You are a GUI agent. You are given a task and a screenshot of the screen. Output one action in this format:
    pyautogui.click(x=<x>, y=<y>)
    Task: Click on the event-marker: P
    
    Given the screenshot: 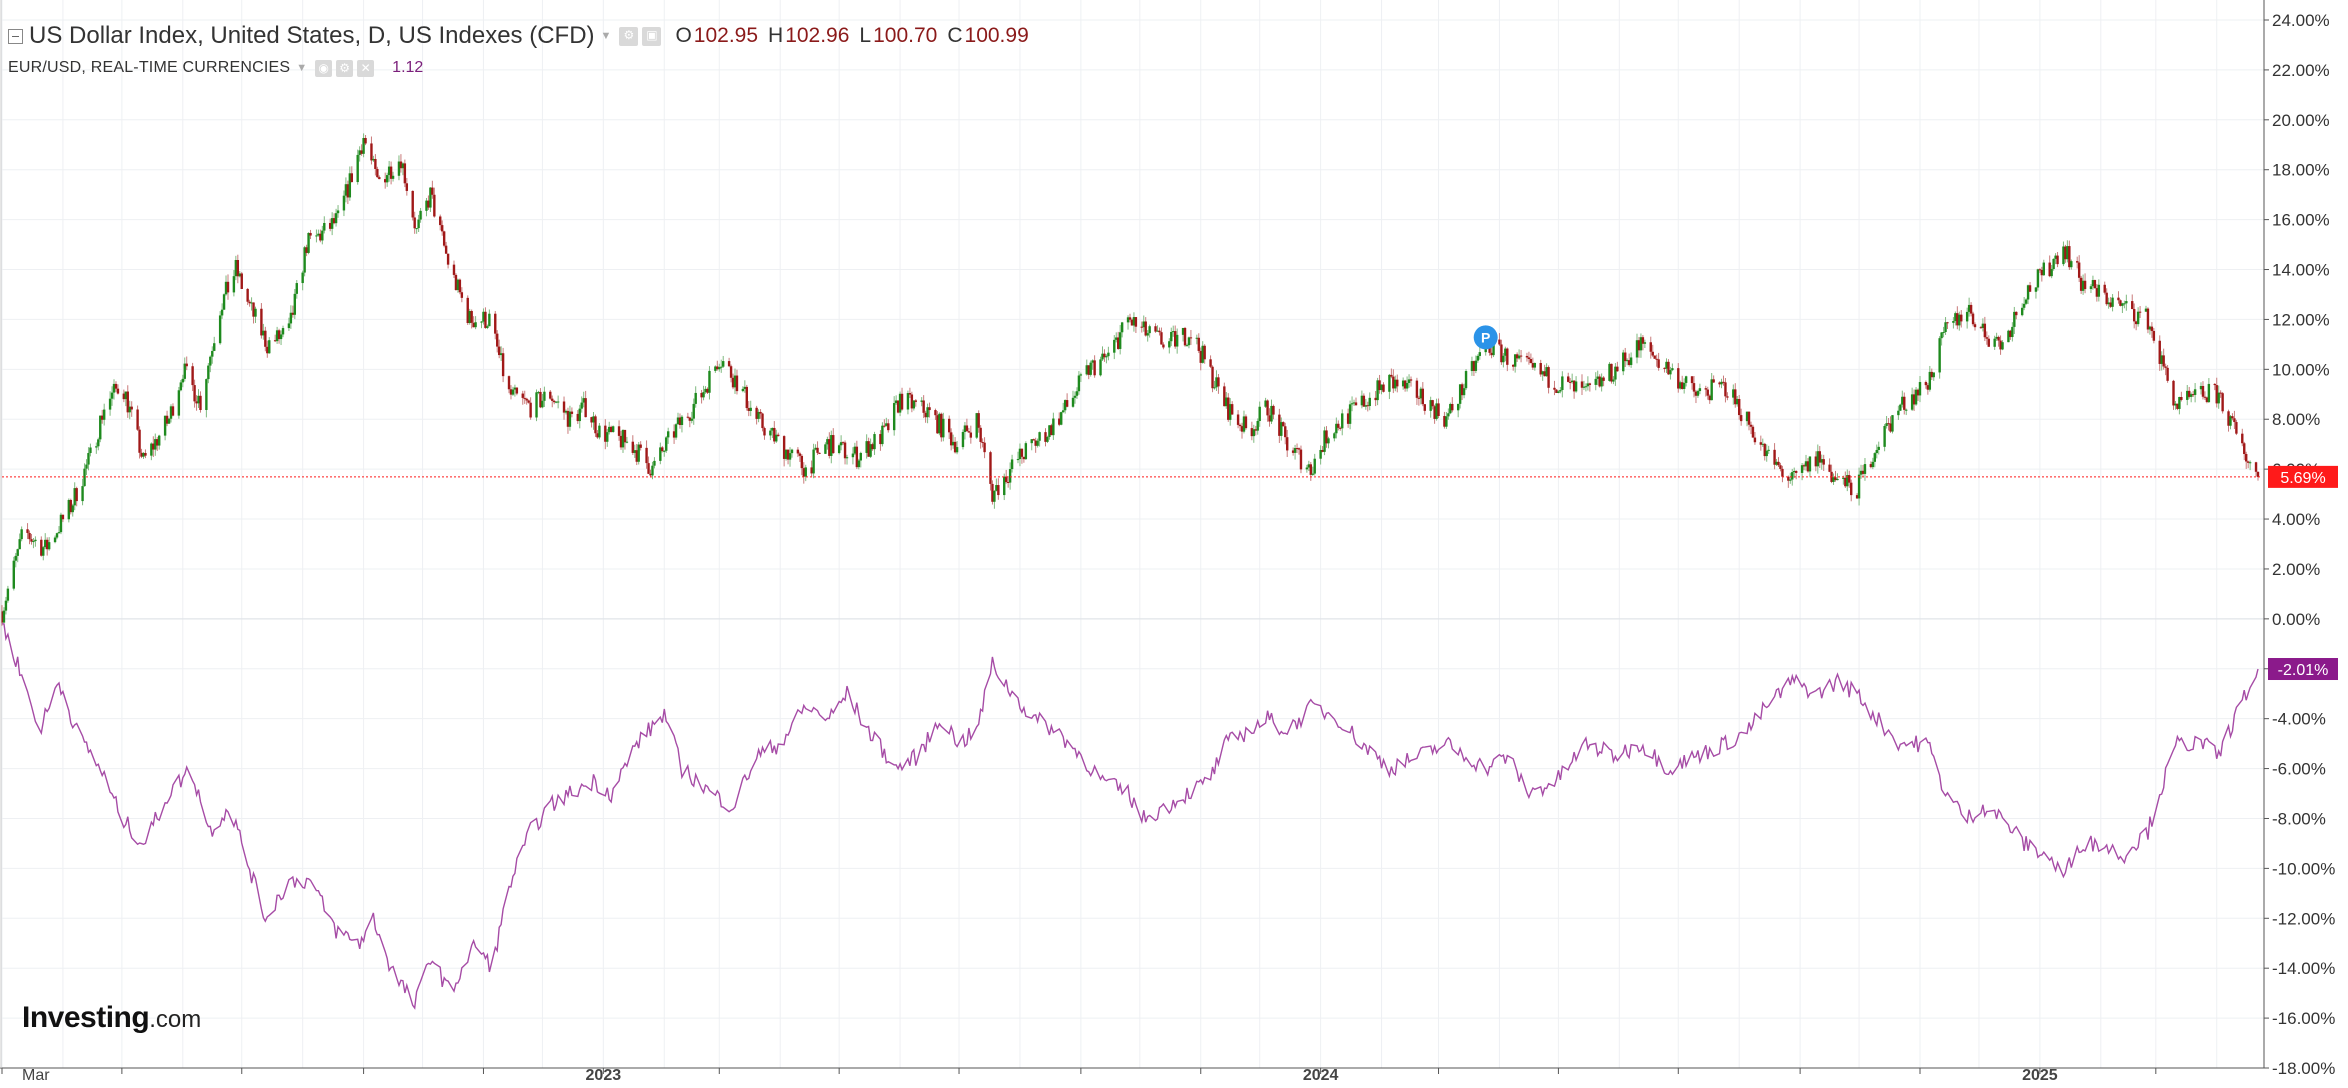 What is the action you would take?
    pyautogui.click(x=1485, y=337)
    